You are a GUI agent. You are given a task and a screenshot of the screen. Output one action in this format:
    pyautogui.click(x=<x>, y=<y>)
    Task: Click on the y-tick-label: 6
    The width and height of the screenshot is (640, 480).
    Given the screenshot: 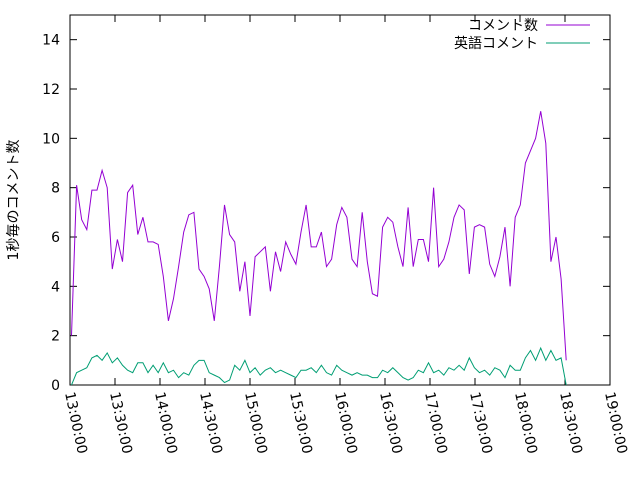 What is the action you would take?
    pyautogui.click(x=55, y=238)
    